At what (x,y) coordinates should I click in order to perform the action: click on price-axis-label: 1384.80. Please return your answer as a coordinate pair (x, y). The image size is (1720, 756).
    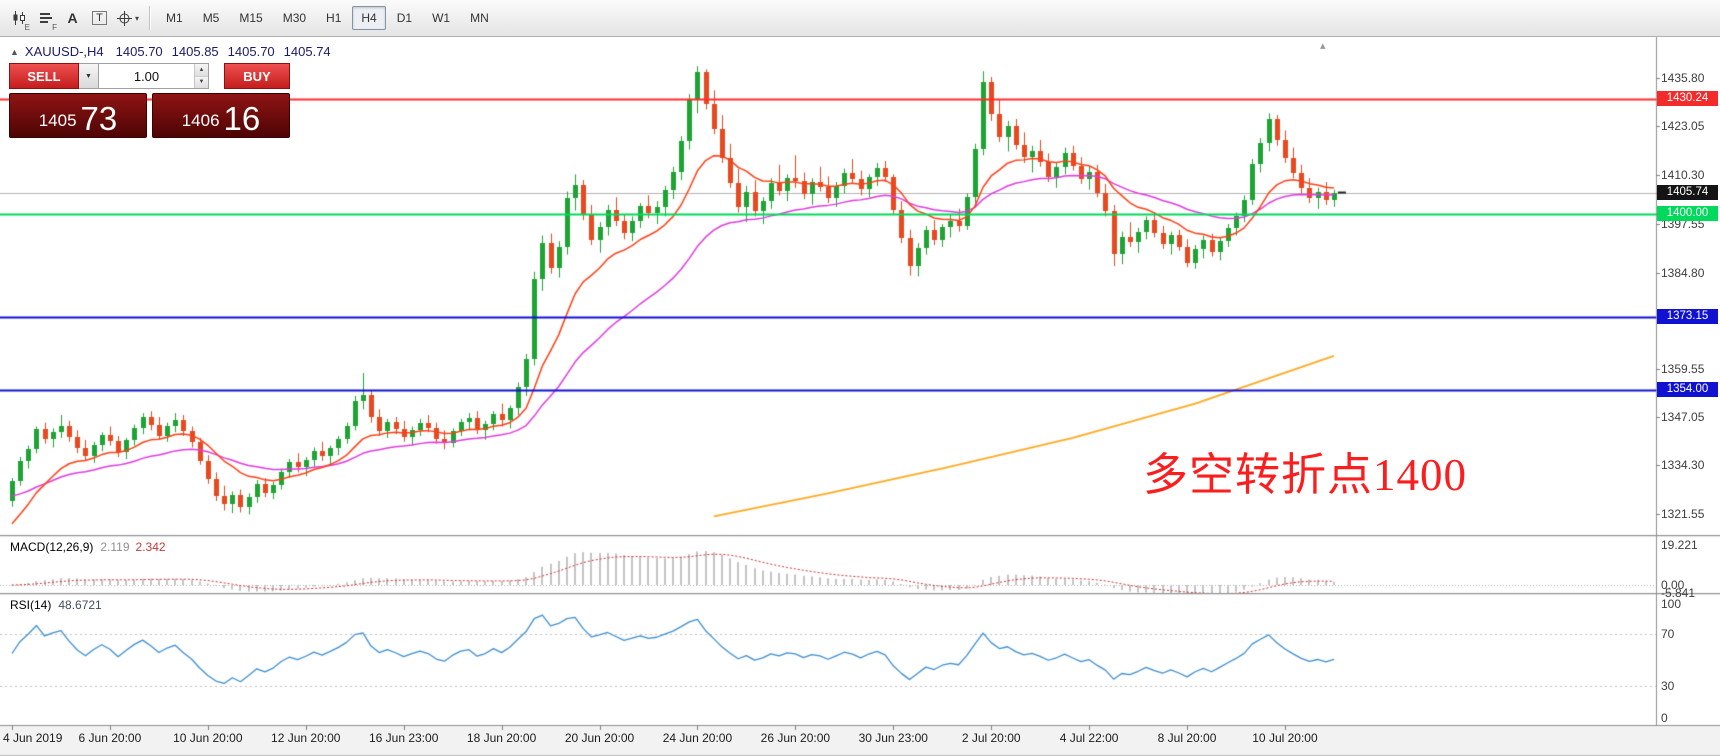
    Looking at the image, I should click on (1683, 272).